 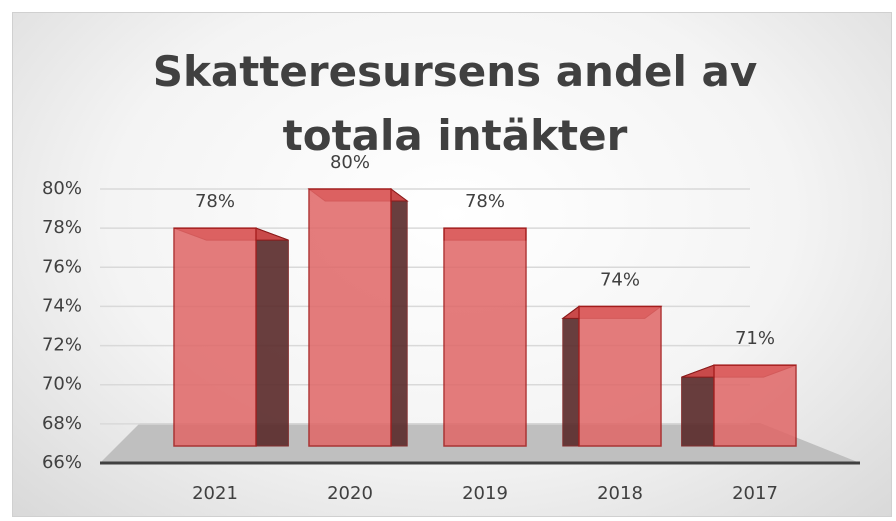 What do you see at coordinates (755, 338) in the screenshot?
I see `value-label: 71%` at bounding box center [755, 338].